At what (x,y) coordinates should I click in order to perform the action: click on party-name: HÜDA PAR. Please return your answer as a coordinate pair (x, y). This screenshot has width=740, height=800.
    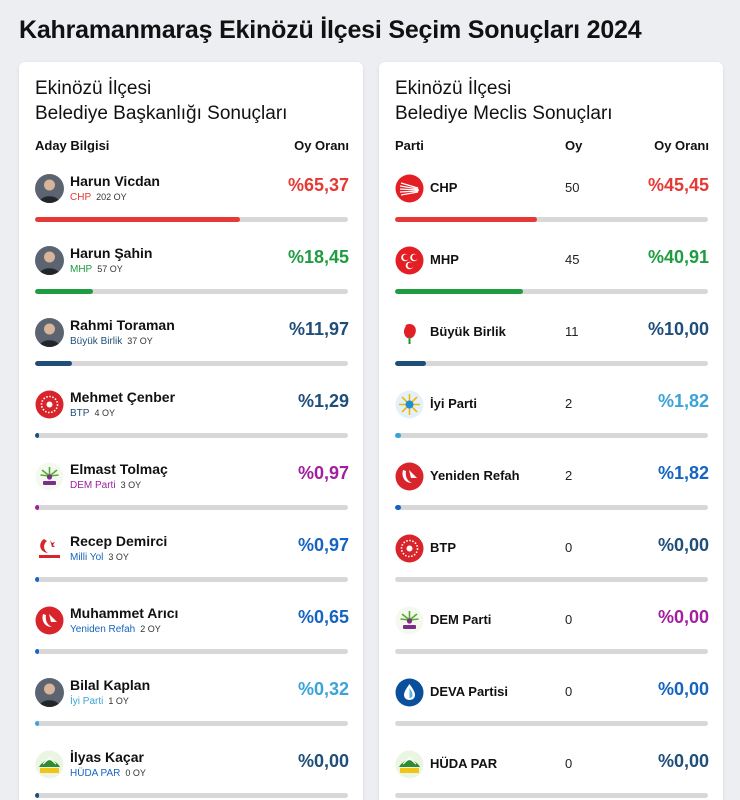
    Looking at the image, I should click on (464, 763).